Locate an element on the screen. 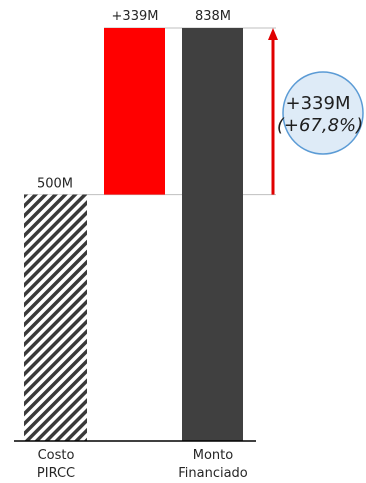  data-label-base: 500M is located at coordinates (55, 184).